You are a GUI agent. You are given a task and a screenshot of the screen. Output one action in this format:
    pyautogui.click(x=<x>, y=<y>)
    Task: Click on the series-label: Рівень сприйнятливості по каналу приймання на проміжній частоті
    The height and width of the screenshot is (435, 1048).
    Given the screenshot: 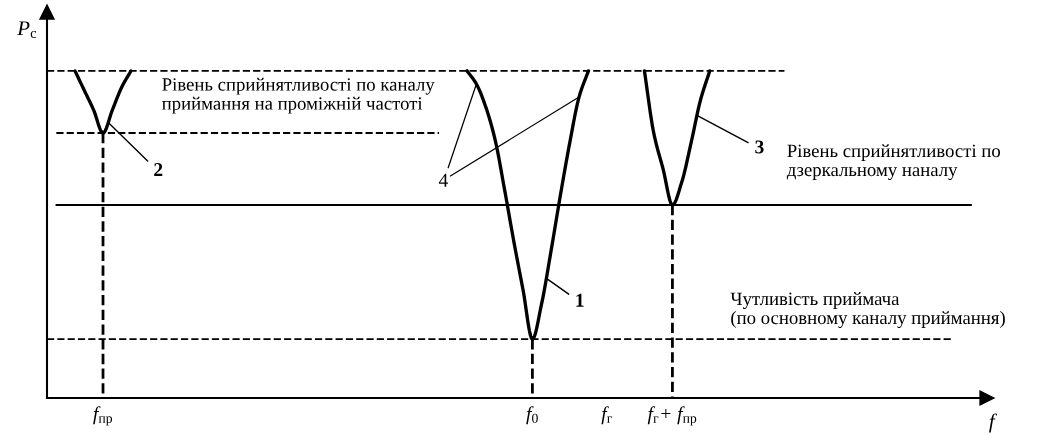 What is the action you would take?
    pyautogui.click(x=298, y=95)
    